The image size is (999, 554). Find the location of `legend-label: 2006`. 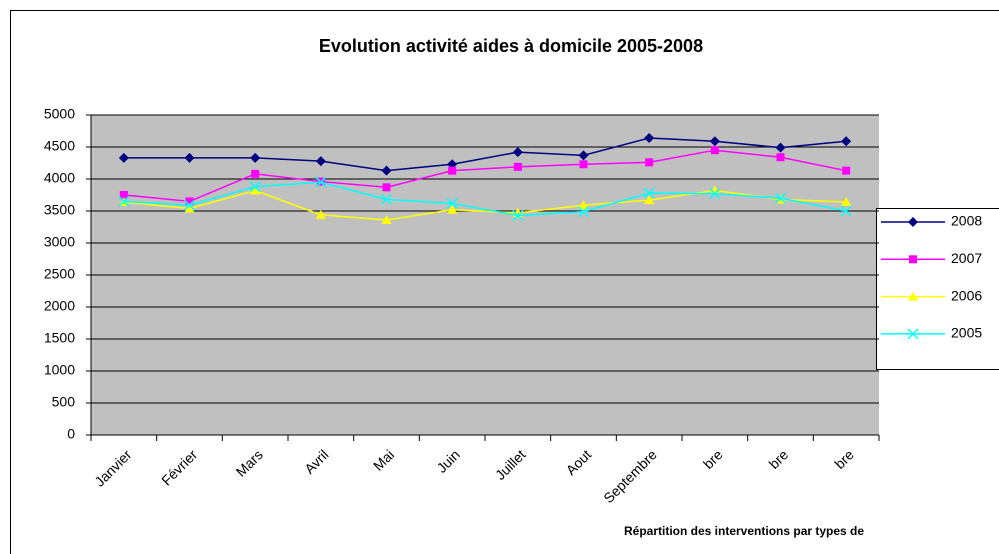

legend-label: 2006 is located at coordinates (966, 295).